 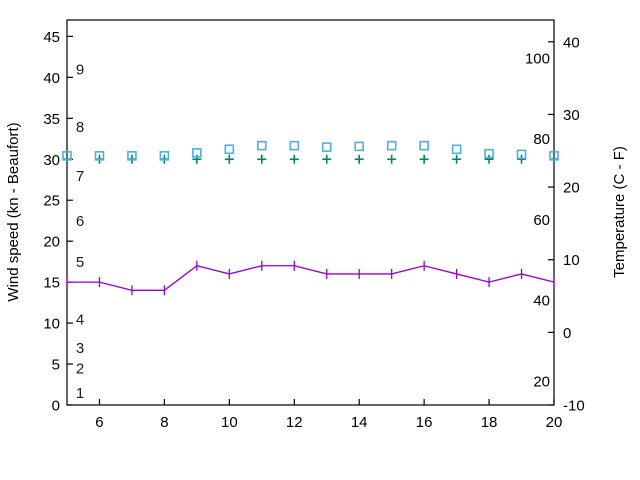 What do you see at coordinates (51, 324) in the screenshot?
I see `y-tick-label: 10` at bounding box center [51, 324].